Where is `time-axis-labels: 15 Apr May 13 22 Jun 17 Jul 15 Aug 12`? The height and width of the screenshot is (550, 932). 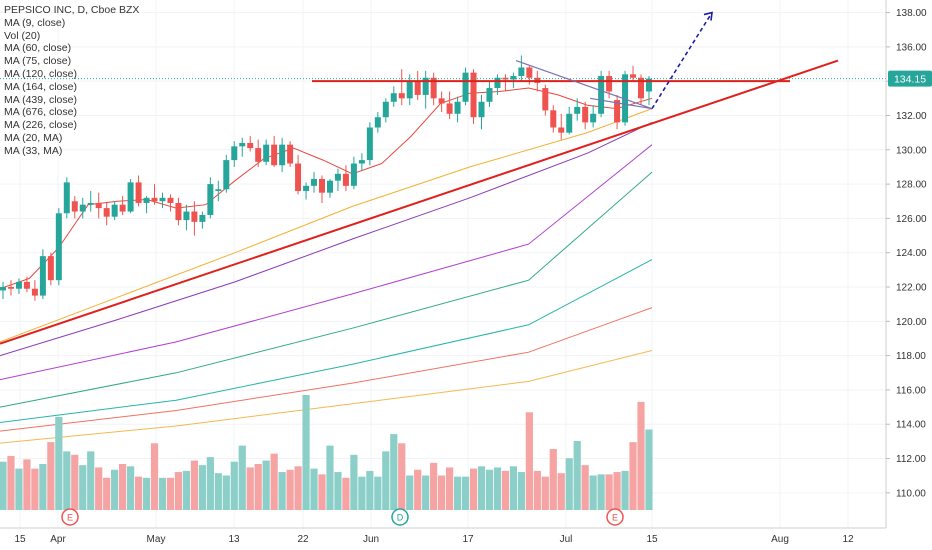 time-axis-labels: 15 Apr May 13 22 Jun 17 Jul 15 Aug 12 is located at coordinates (434, 539).